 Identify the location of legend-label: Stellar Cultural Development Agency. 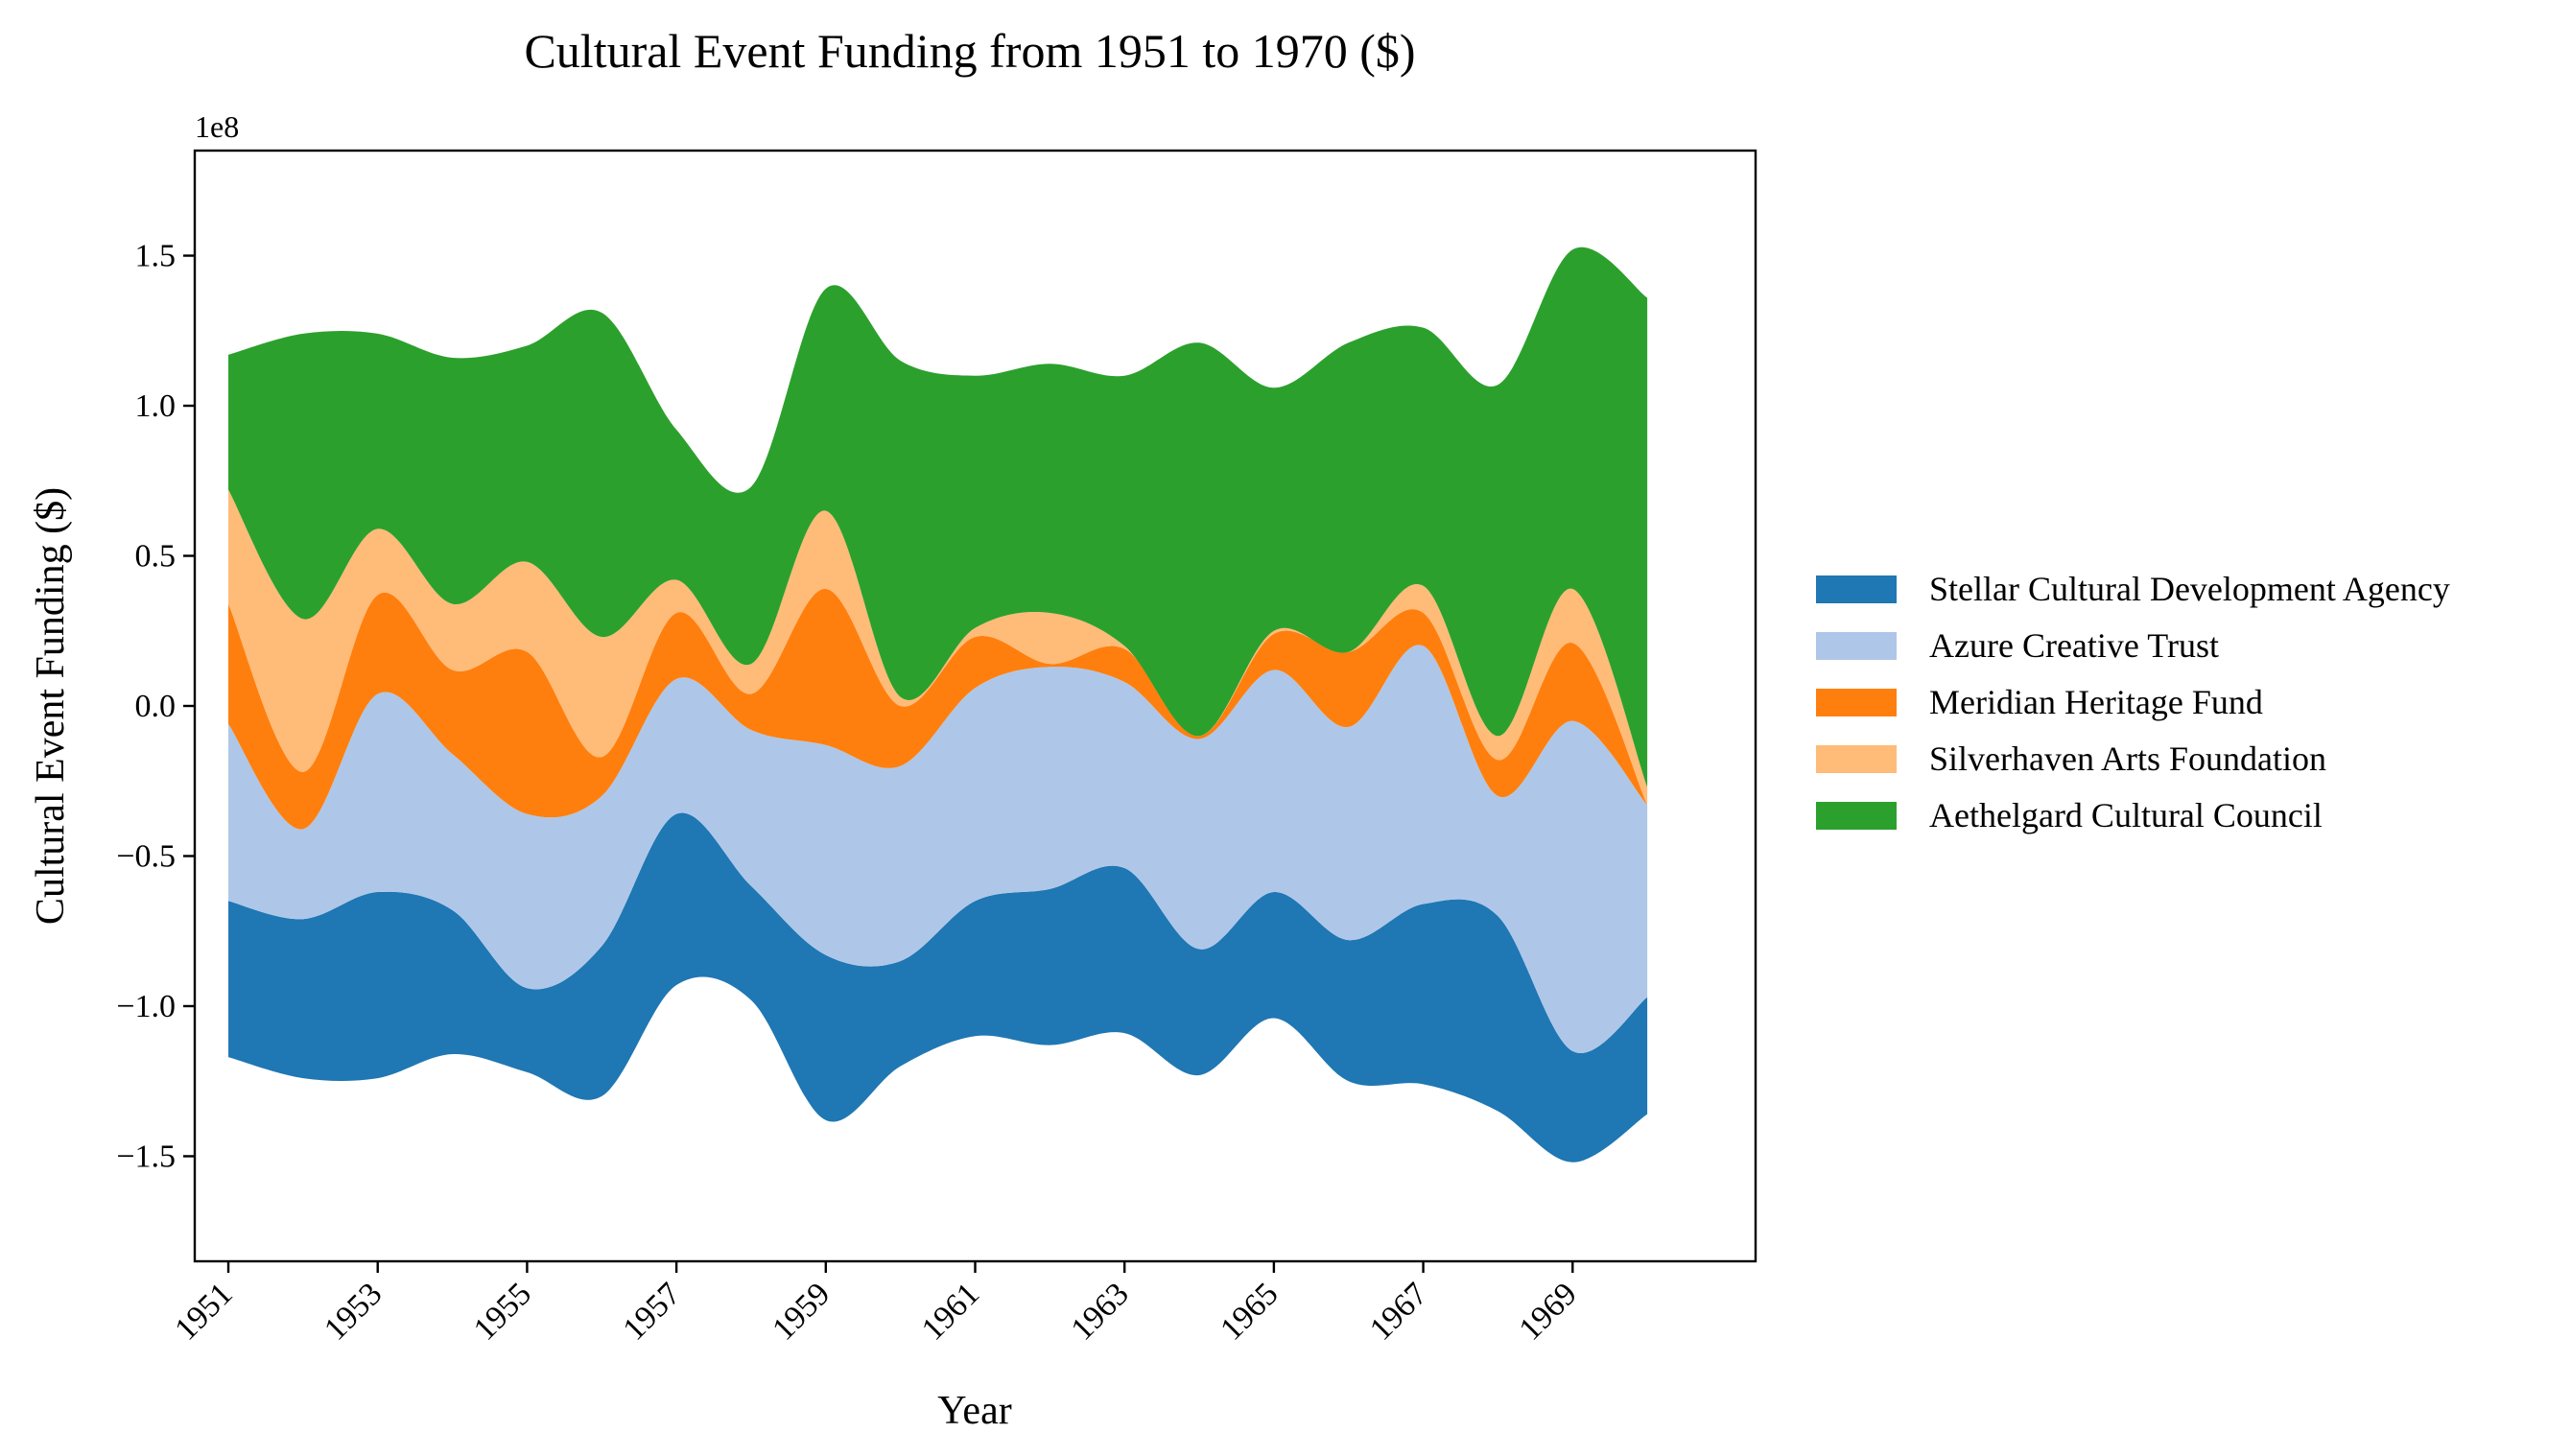
(2189, 589).